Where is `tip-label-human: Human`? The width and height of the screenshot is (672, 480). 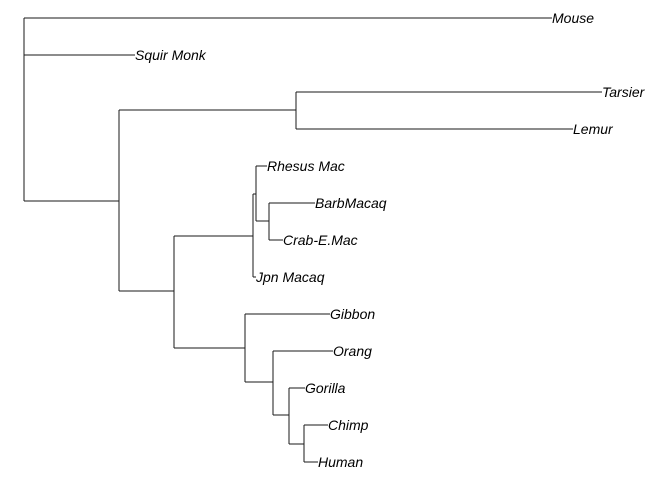 tip-label-human: Human is located at coordinates (340, 462).